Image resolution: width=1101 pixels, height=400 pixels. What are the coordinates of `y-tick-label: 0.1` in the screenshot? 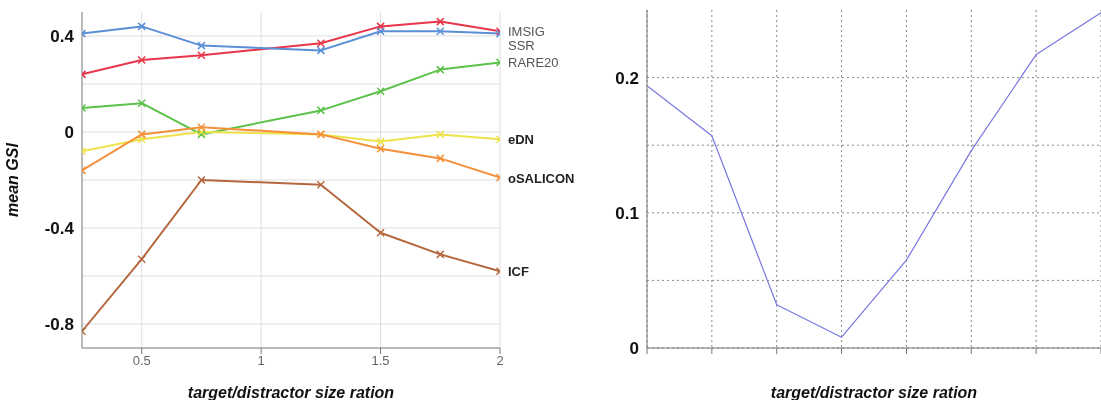 It's located at (627, 213).